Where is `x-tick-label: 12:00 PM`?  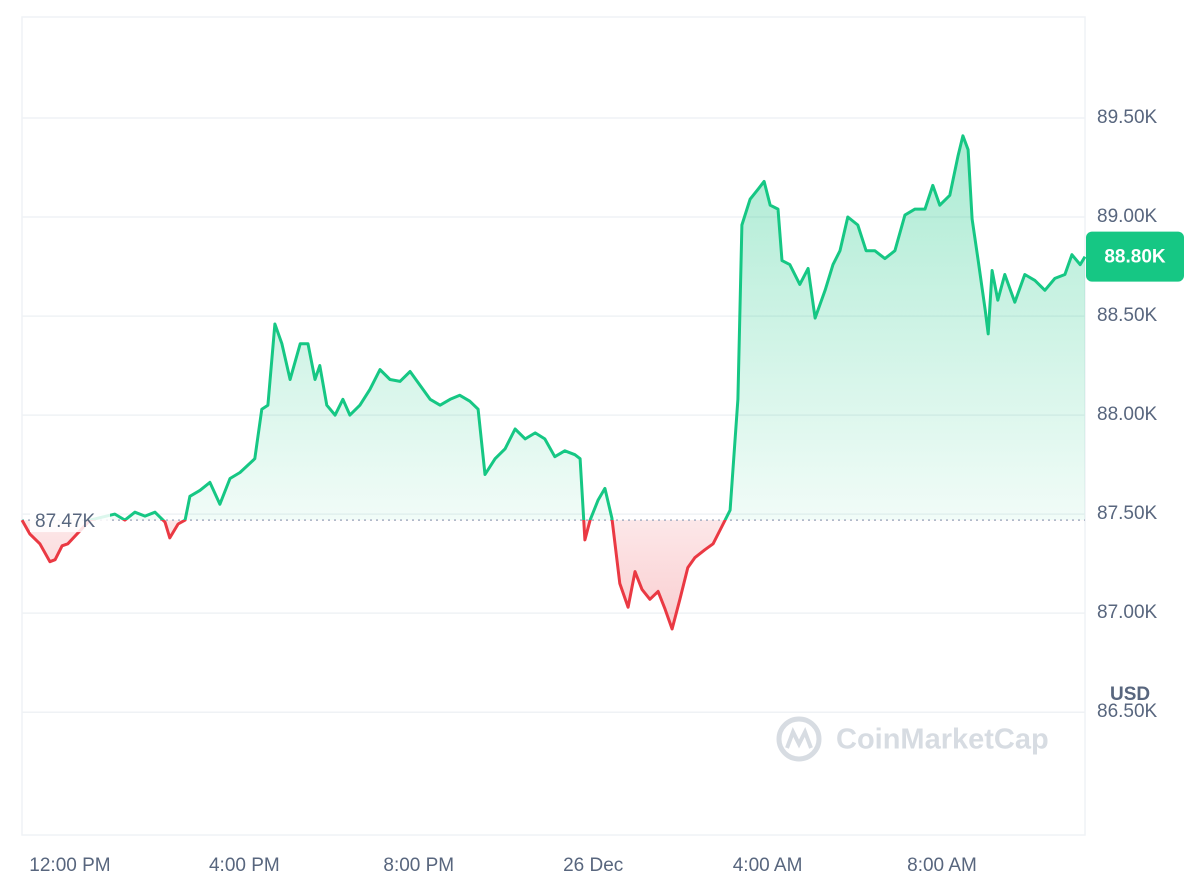 x-tick-label: 12:00 PM is located at coordinates (69, 865).